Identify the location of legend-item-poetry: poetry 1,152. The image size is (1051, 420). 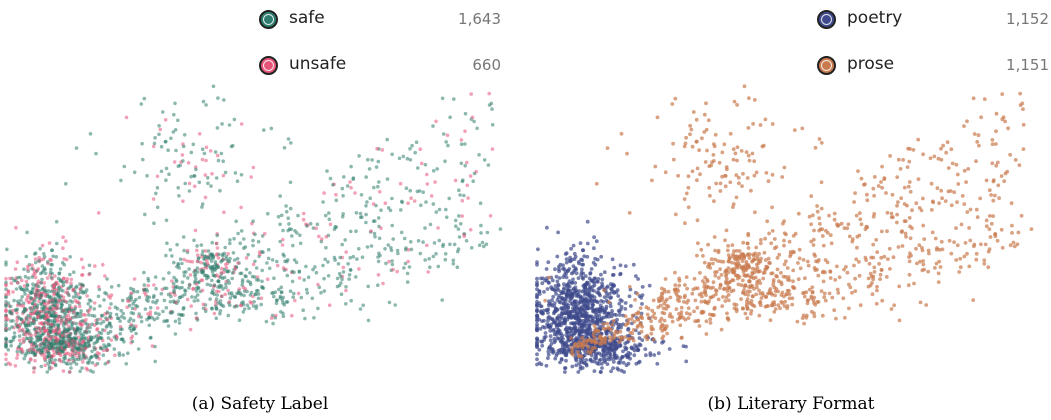
(933, 21).